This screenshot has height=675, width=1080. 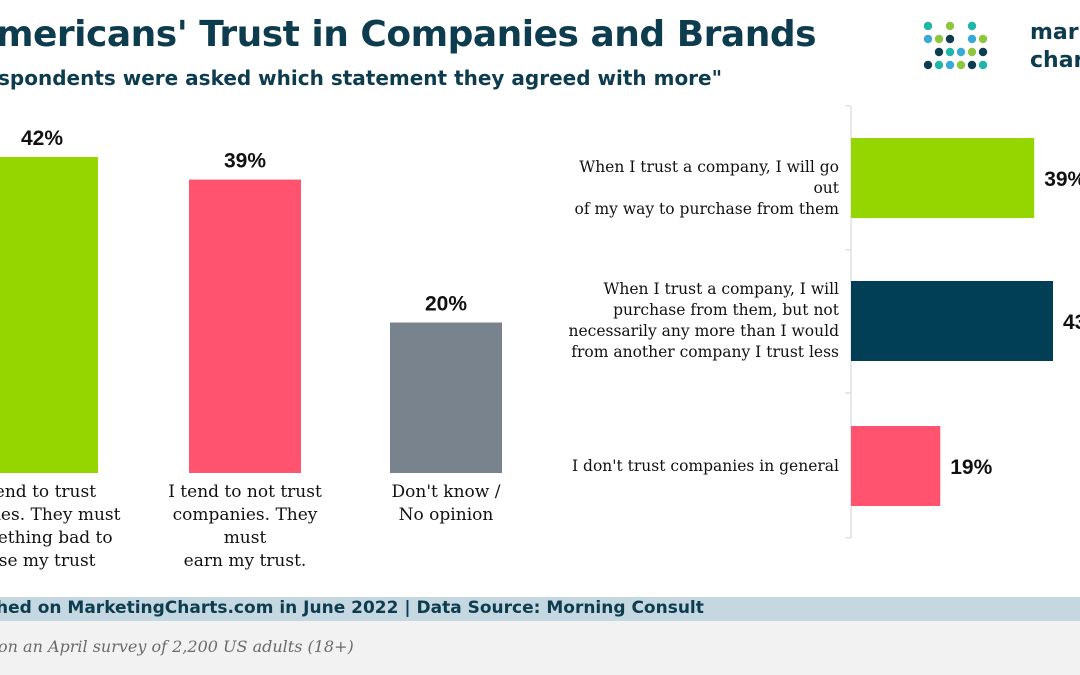 What do you see at coordinates (1055, 32) in the screenshot?
I see `logo-text-line1: market` at bounding box center [1055, 32].